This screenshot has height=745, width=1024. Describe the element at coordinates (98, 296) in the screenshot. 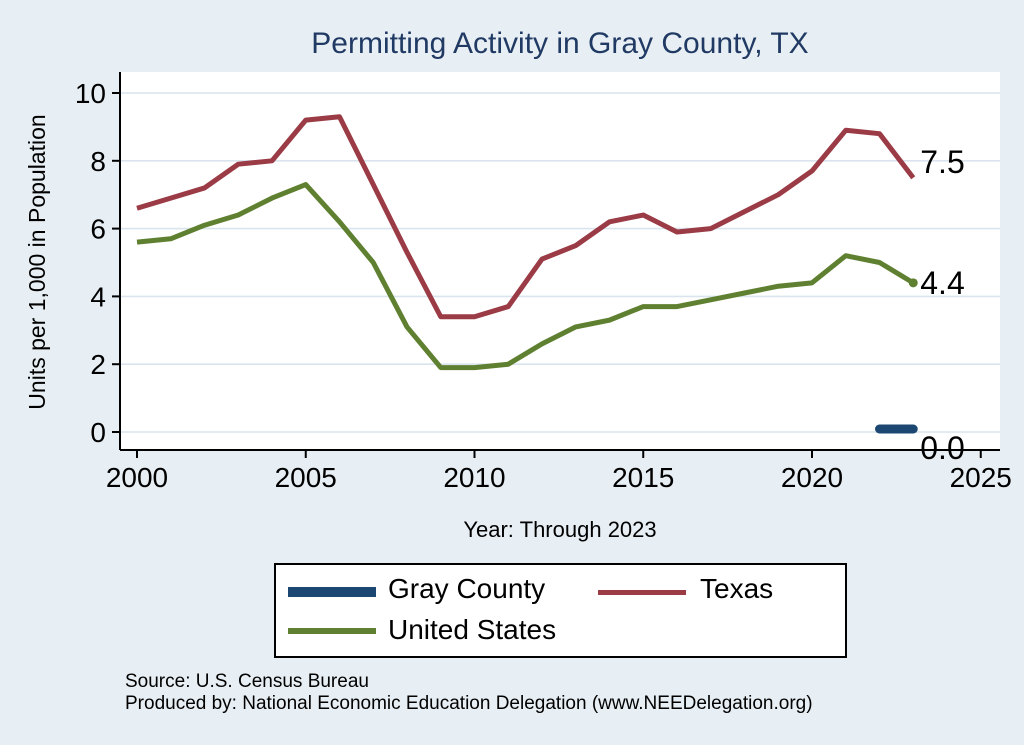

I see `y-tick-label: 4` at that location.